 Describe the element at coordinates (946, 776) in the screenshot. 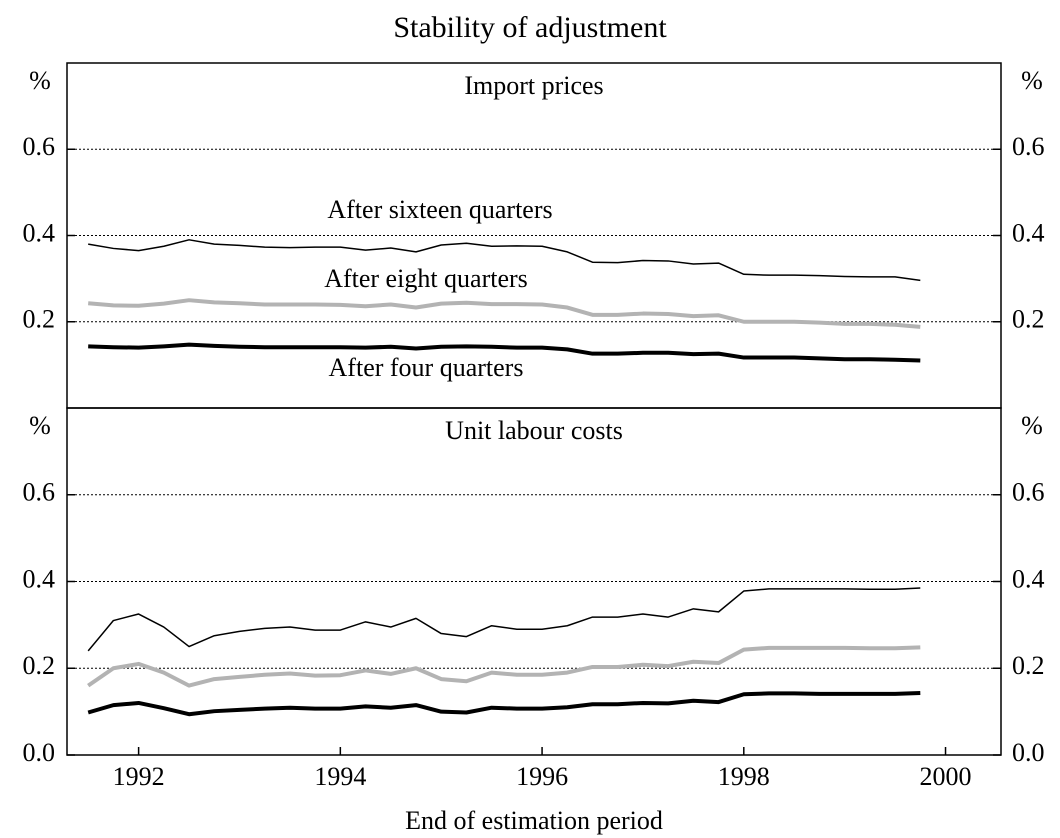

I see `x-tick-label: 2000` at that location.